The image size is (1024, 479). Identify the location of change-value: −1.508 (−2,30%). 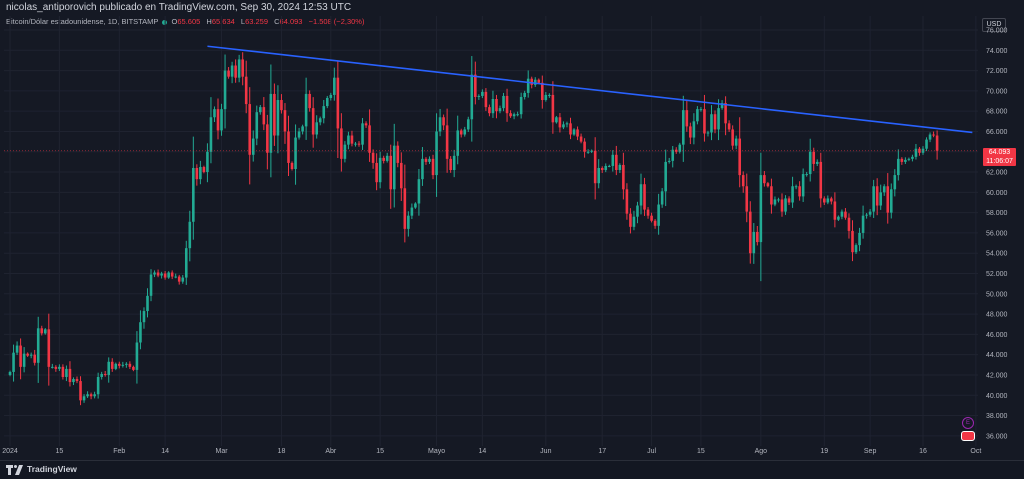
(336, 21).